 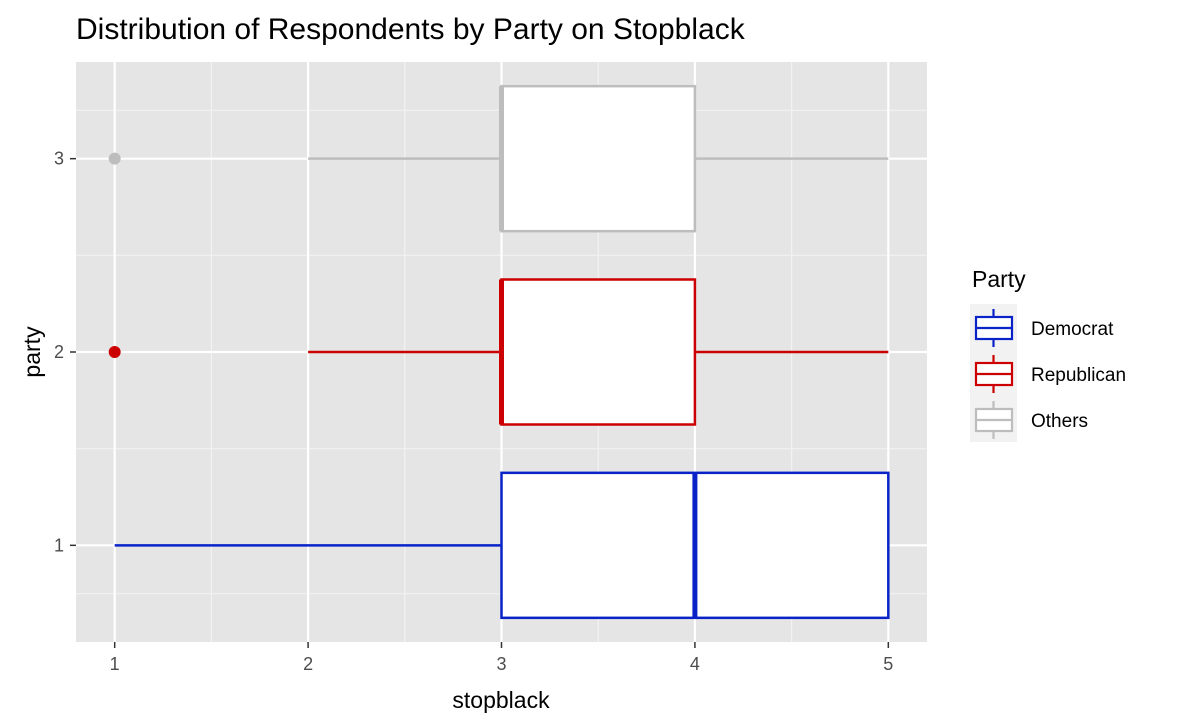 What do you see at coordinates (308, 664) in the screenshot?
I see `x-tick-label: 2` at bounding box center [308, 664].